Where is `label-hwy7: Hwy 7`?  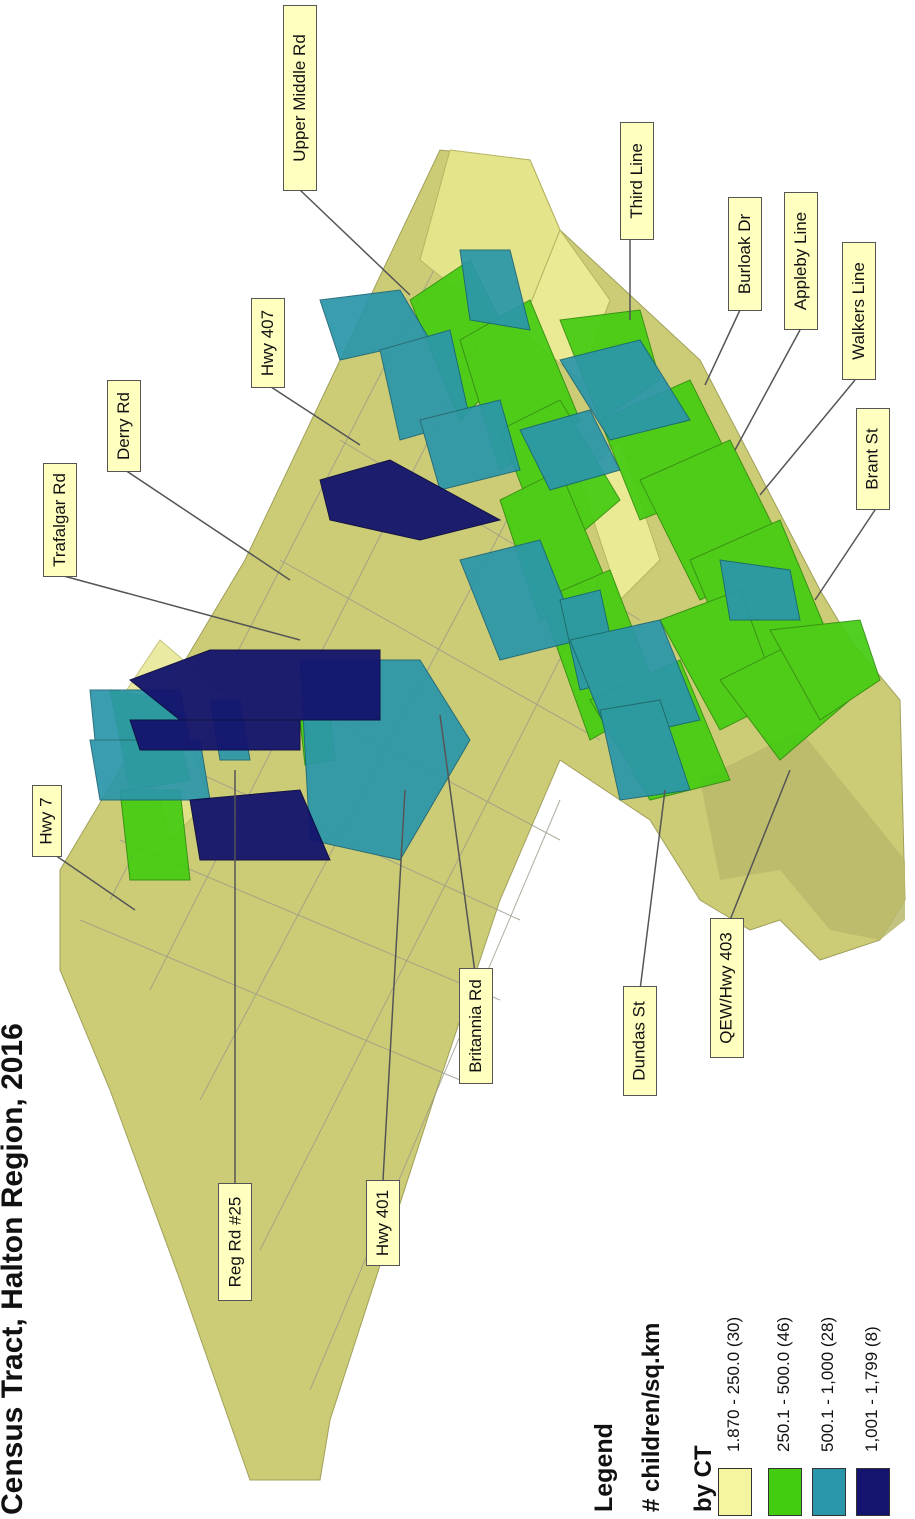 label-hwy7: Hwy 7 is located at coordinates (47, 821).